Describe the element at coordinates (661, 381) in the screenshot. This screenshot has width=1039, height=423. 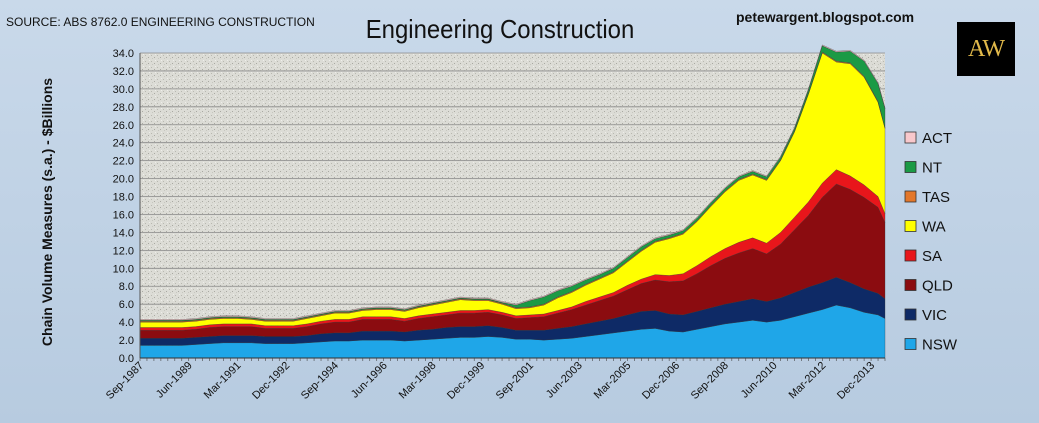
I see `x-tick-label: Dec-2006` at that location.